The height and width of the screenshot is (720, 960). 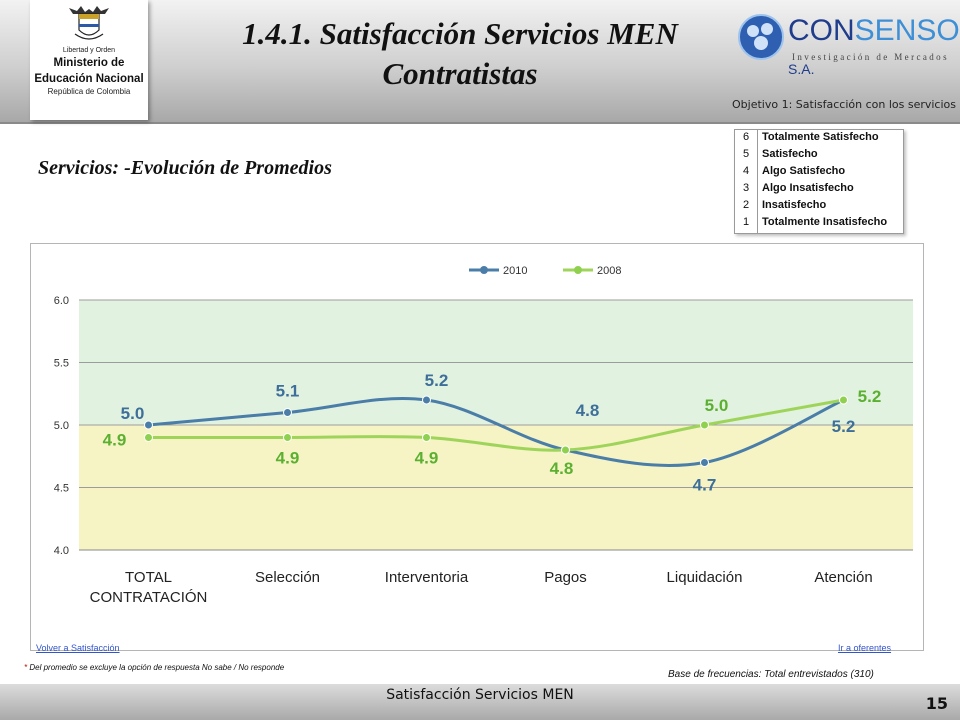 What do you see at coordinates (717, 405) in the screenshot?
I see `data-label-2008: 5.0` at bounding box center [717, 405].